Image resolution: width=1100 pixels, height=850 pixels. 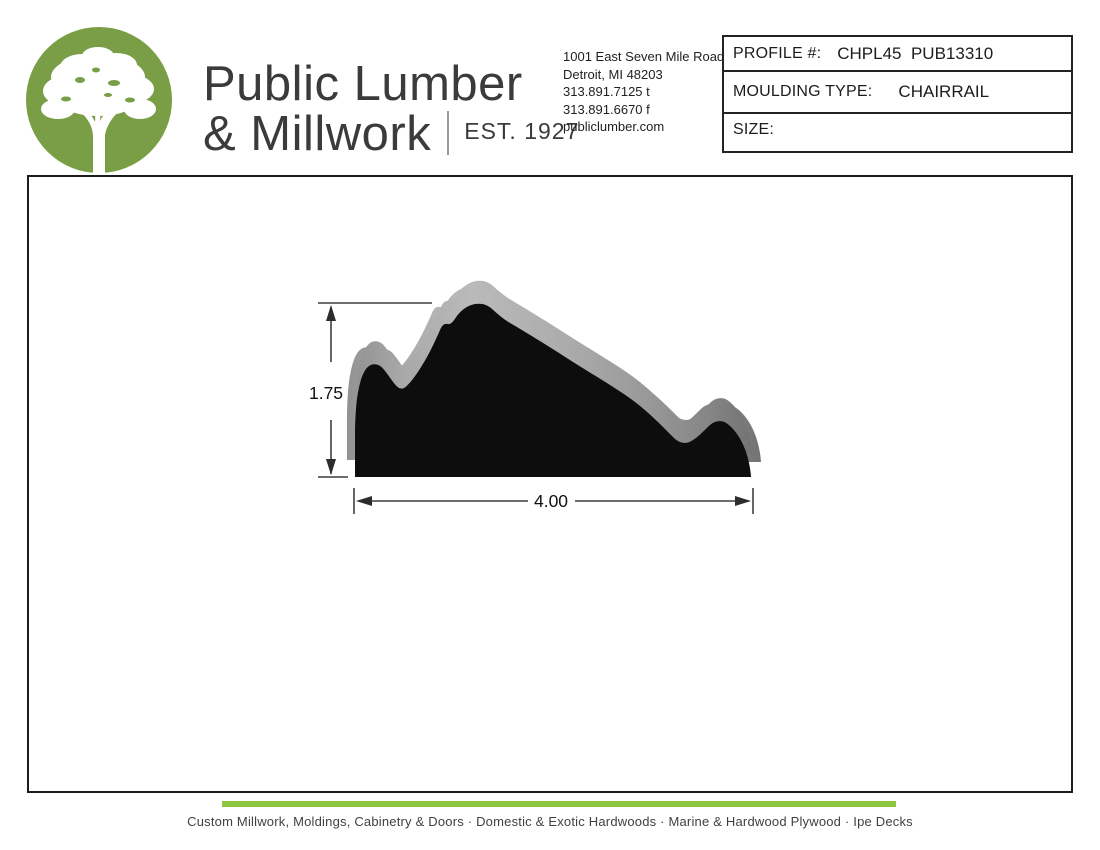 I want to click on moulding-type-label: MOULDING TYPE:, so click(x=803, y=91).